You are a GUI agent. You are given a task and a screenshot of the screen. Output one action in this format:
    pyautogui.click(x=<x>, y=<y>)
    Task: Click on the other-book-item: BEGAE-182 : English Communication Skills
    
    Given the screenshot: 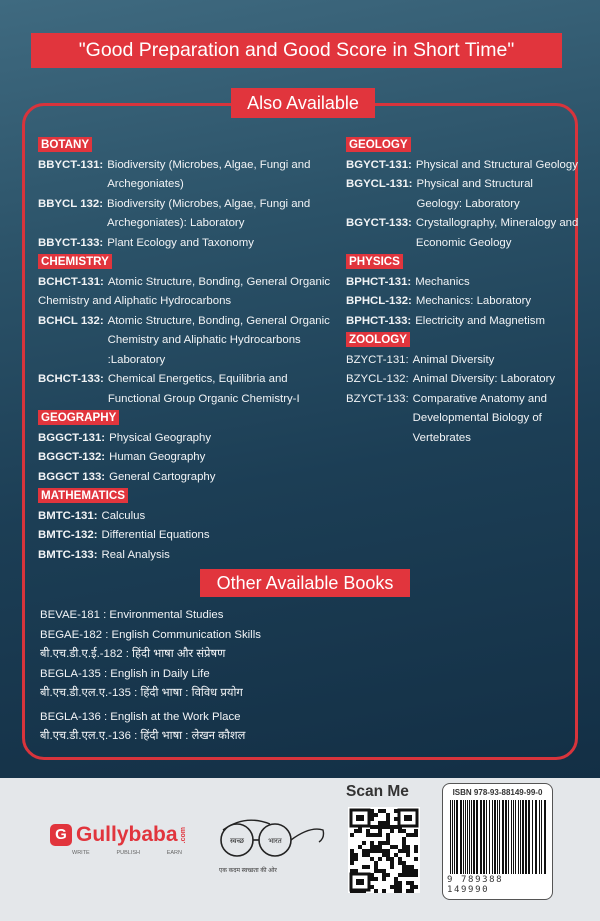 What is the action you would take?
    pyautogui.click(x=150, y=634)
    